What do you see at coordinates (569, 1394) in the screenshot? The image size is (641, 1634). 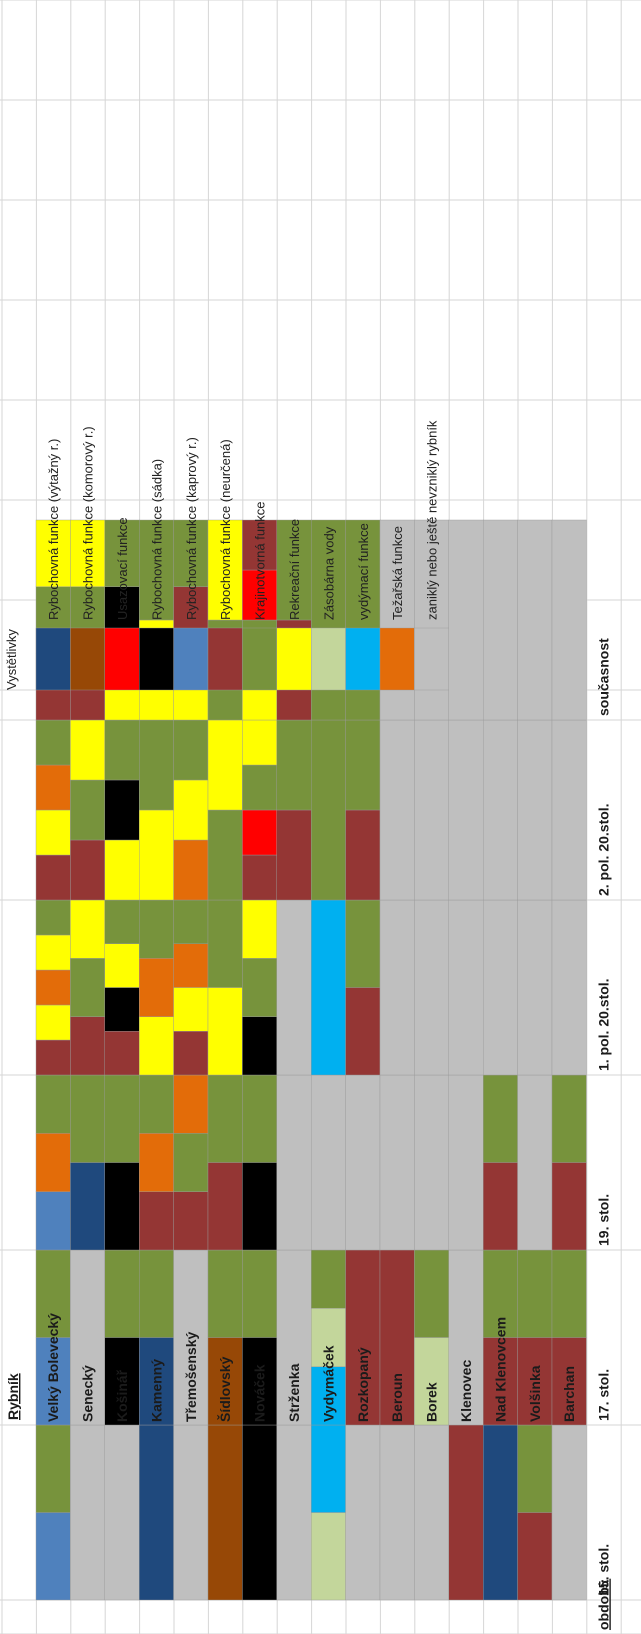 I see `pond-label: Barchan` at bounding box center [569, 1394].